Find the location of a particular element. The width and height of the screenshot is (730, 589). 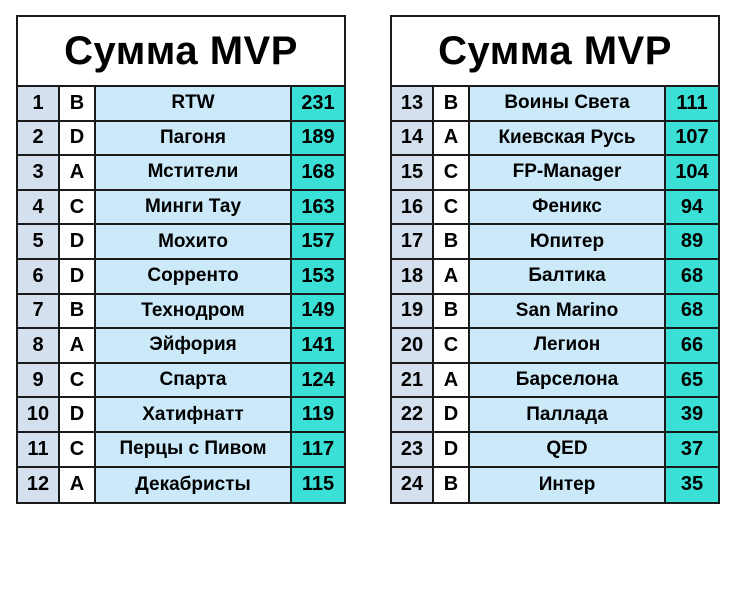

rank-cell: 16 is located at coordinates (412, 207).